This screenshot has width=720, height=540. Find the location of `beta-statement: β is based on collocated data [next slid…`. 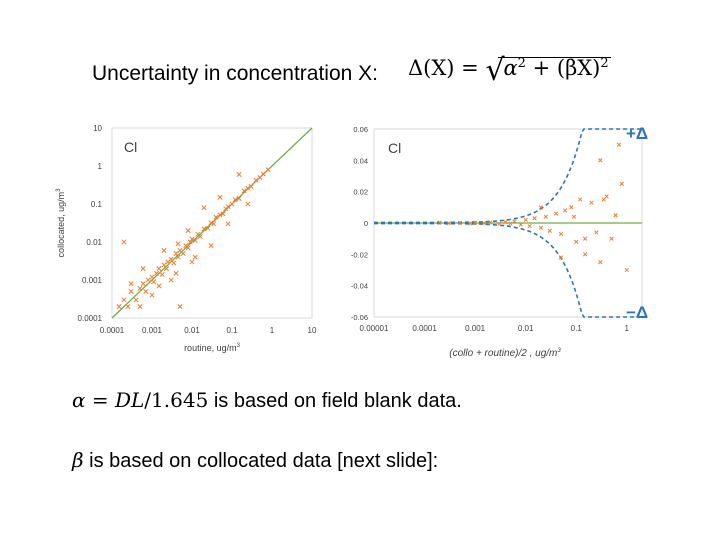

beta-statement: β is based on collocated data [next slid… is located at coordinates (255, 460).